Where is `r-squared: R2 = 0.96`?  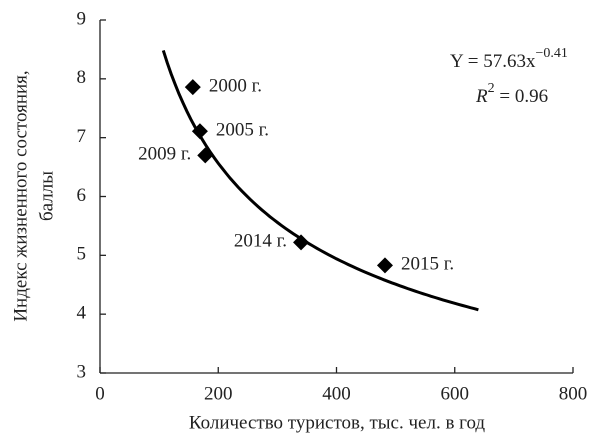 r-squared: R2 = 0.96 is located at coordinates (511, 94).